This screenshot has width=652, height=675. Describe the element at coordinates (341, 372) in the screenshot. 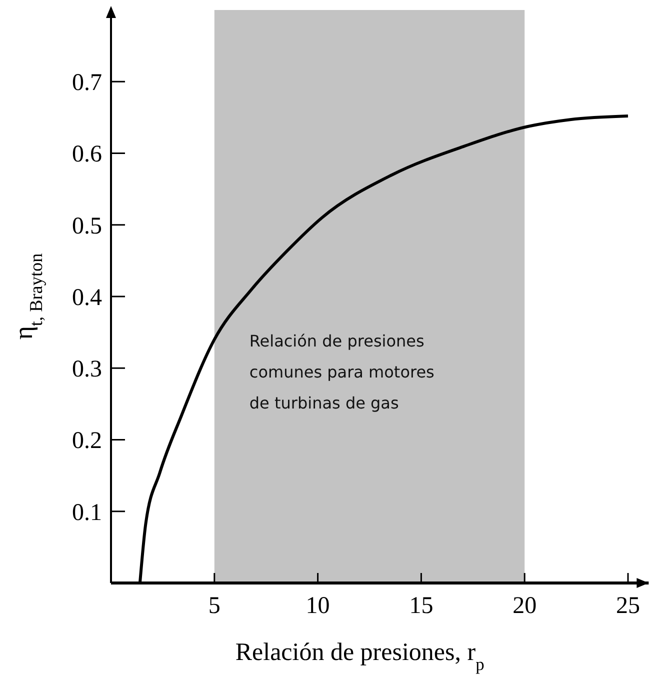

I see `band-label: Relación de presiones comunes para motores de turbinas de gas` at that location.